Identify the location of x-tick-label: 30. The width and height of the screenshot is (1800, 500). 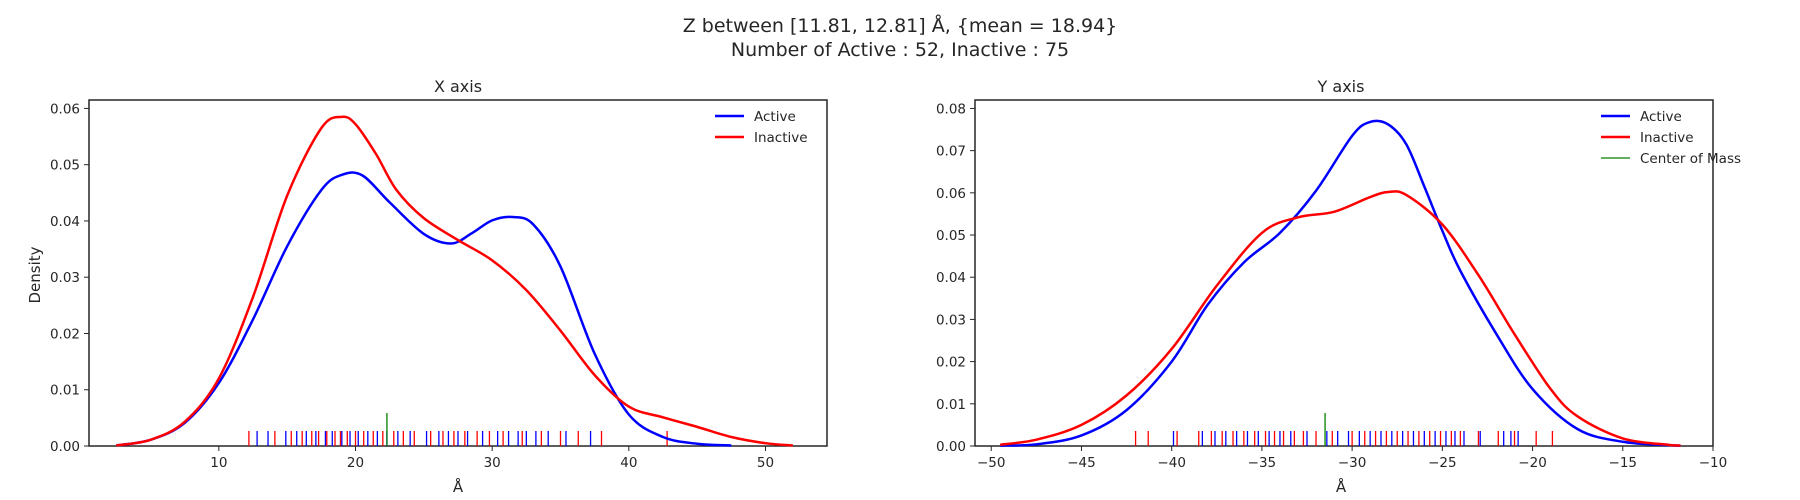
(492, 463).